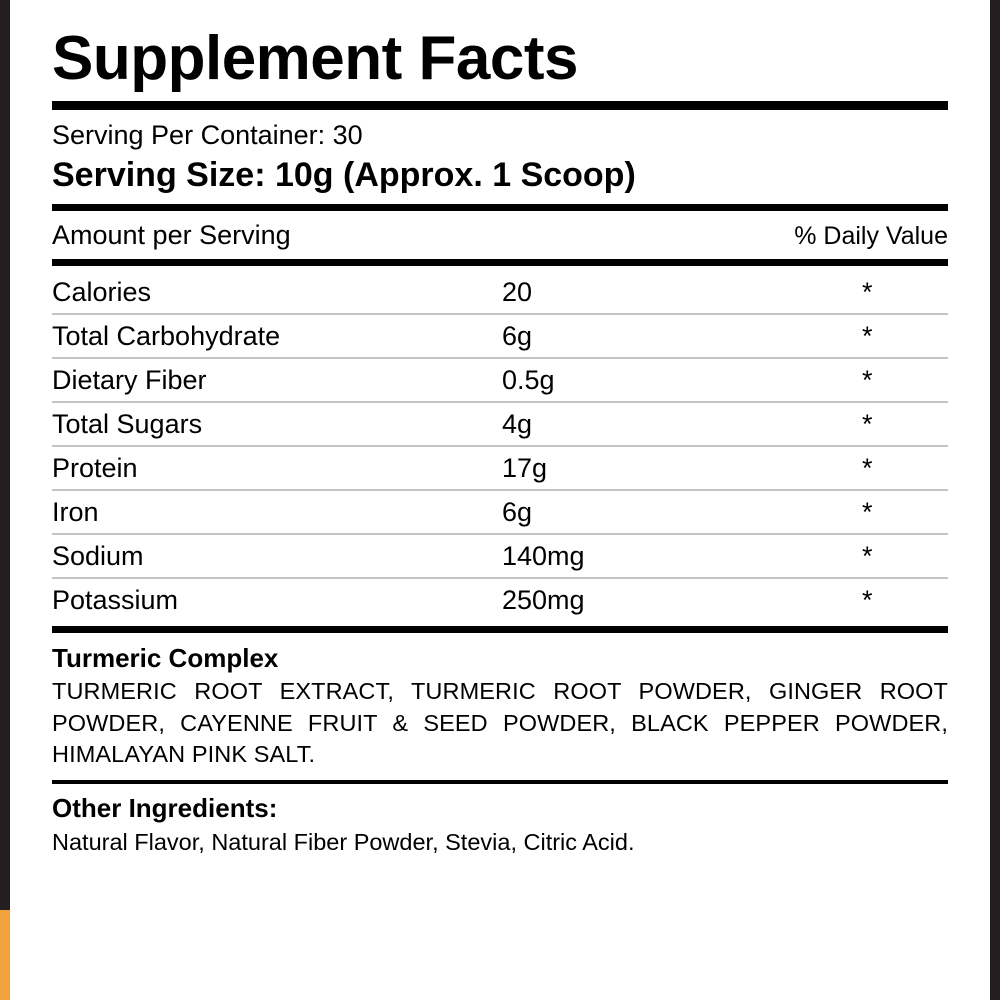 This screenshot has height=1000, width=1000. What do you see at coordinates (277, 425) in the screenshot?
I see `nutrient-name: Total Sugars` at bounding box center [277, 425].